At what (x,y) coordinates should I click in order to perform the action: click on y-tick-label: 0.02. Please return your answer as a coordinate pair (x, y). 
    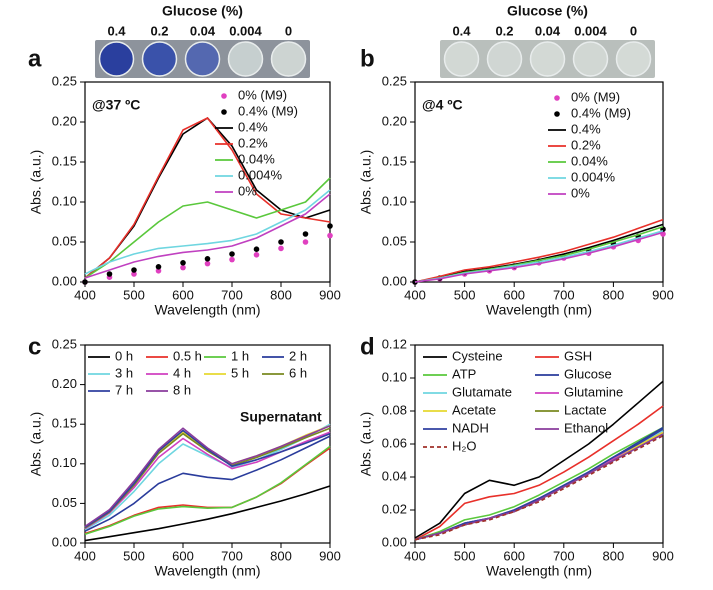
    Looking at the image, I should click on (394, 508).